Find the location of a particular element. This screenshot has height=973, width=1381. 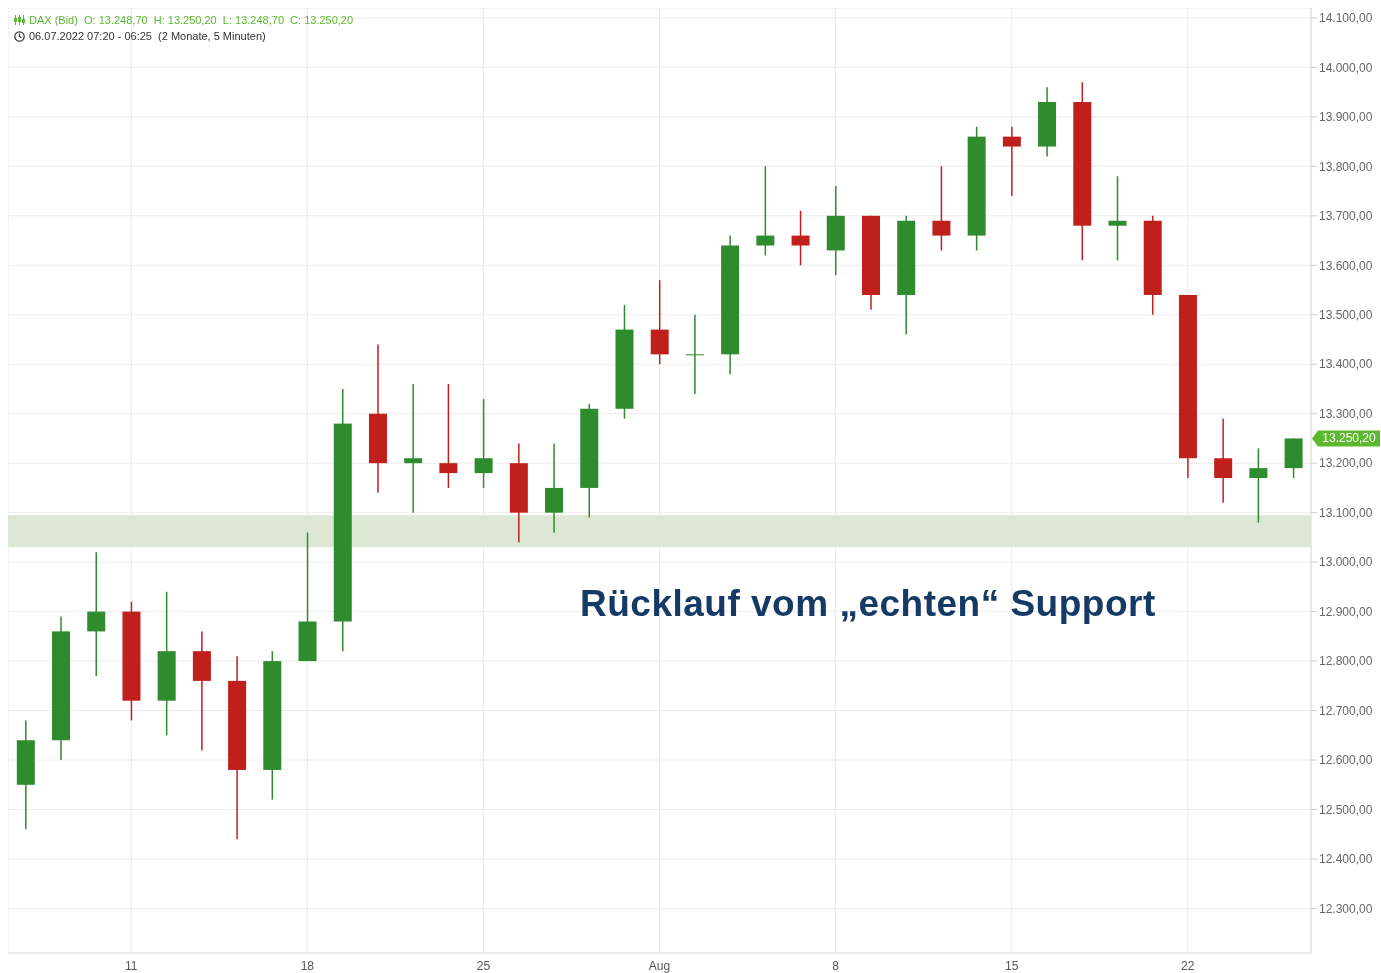

x-tick-label: 8 is located at coordinates (836, 965).